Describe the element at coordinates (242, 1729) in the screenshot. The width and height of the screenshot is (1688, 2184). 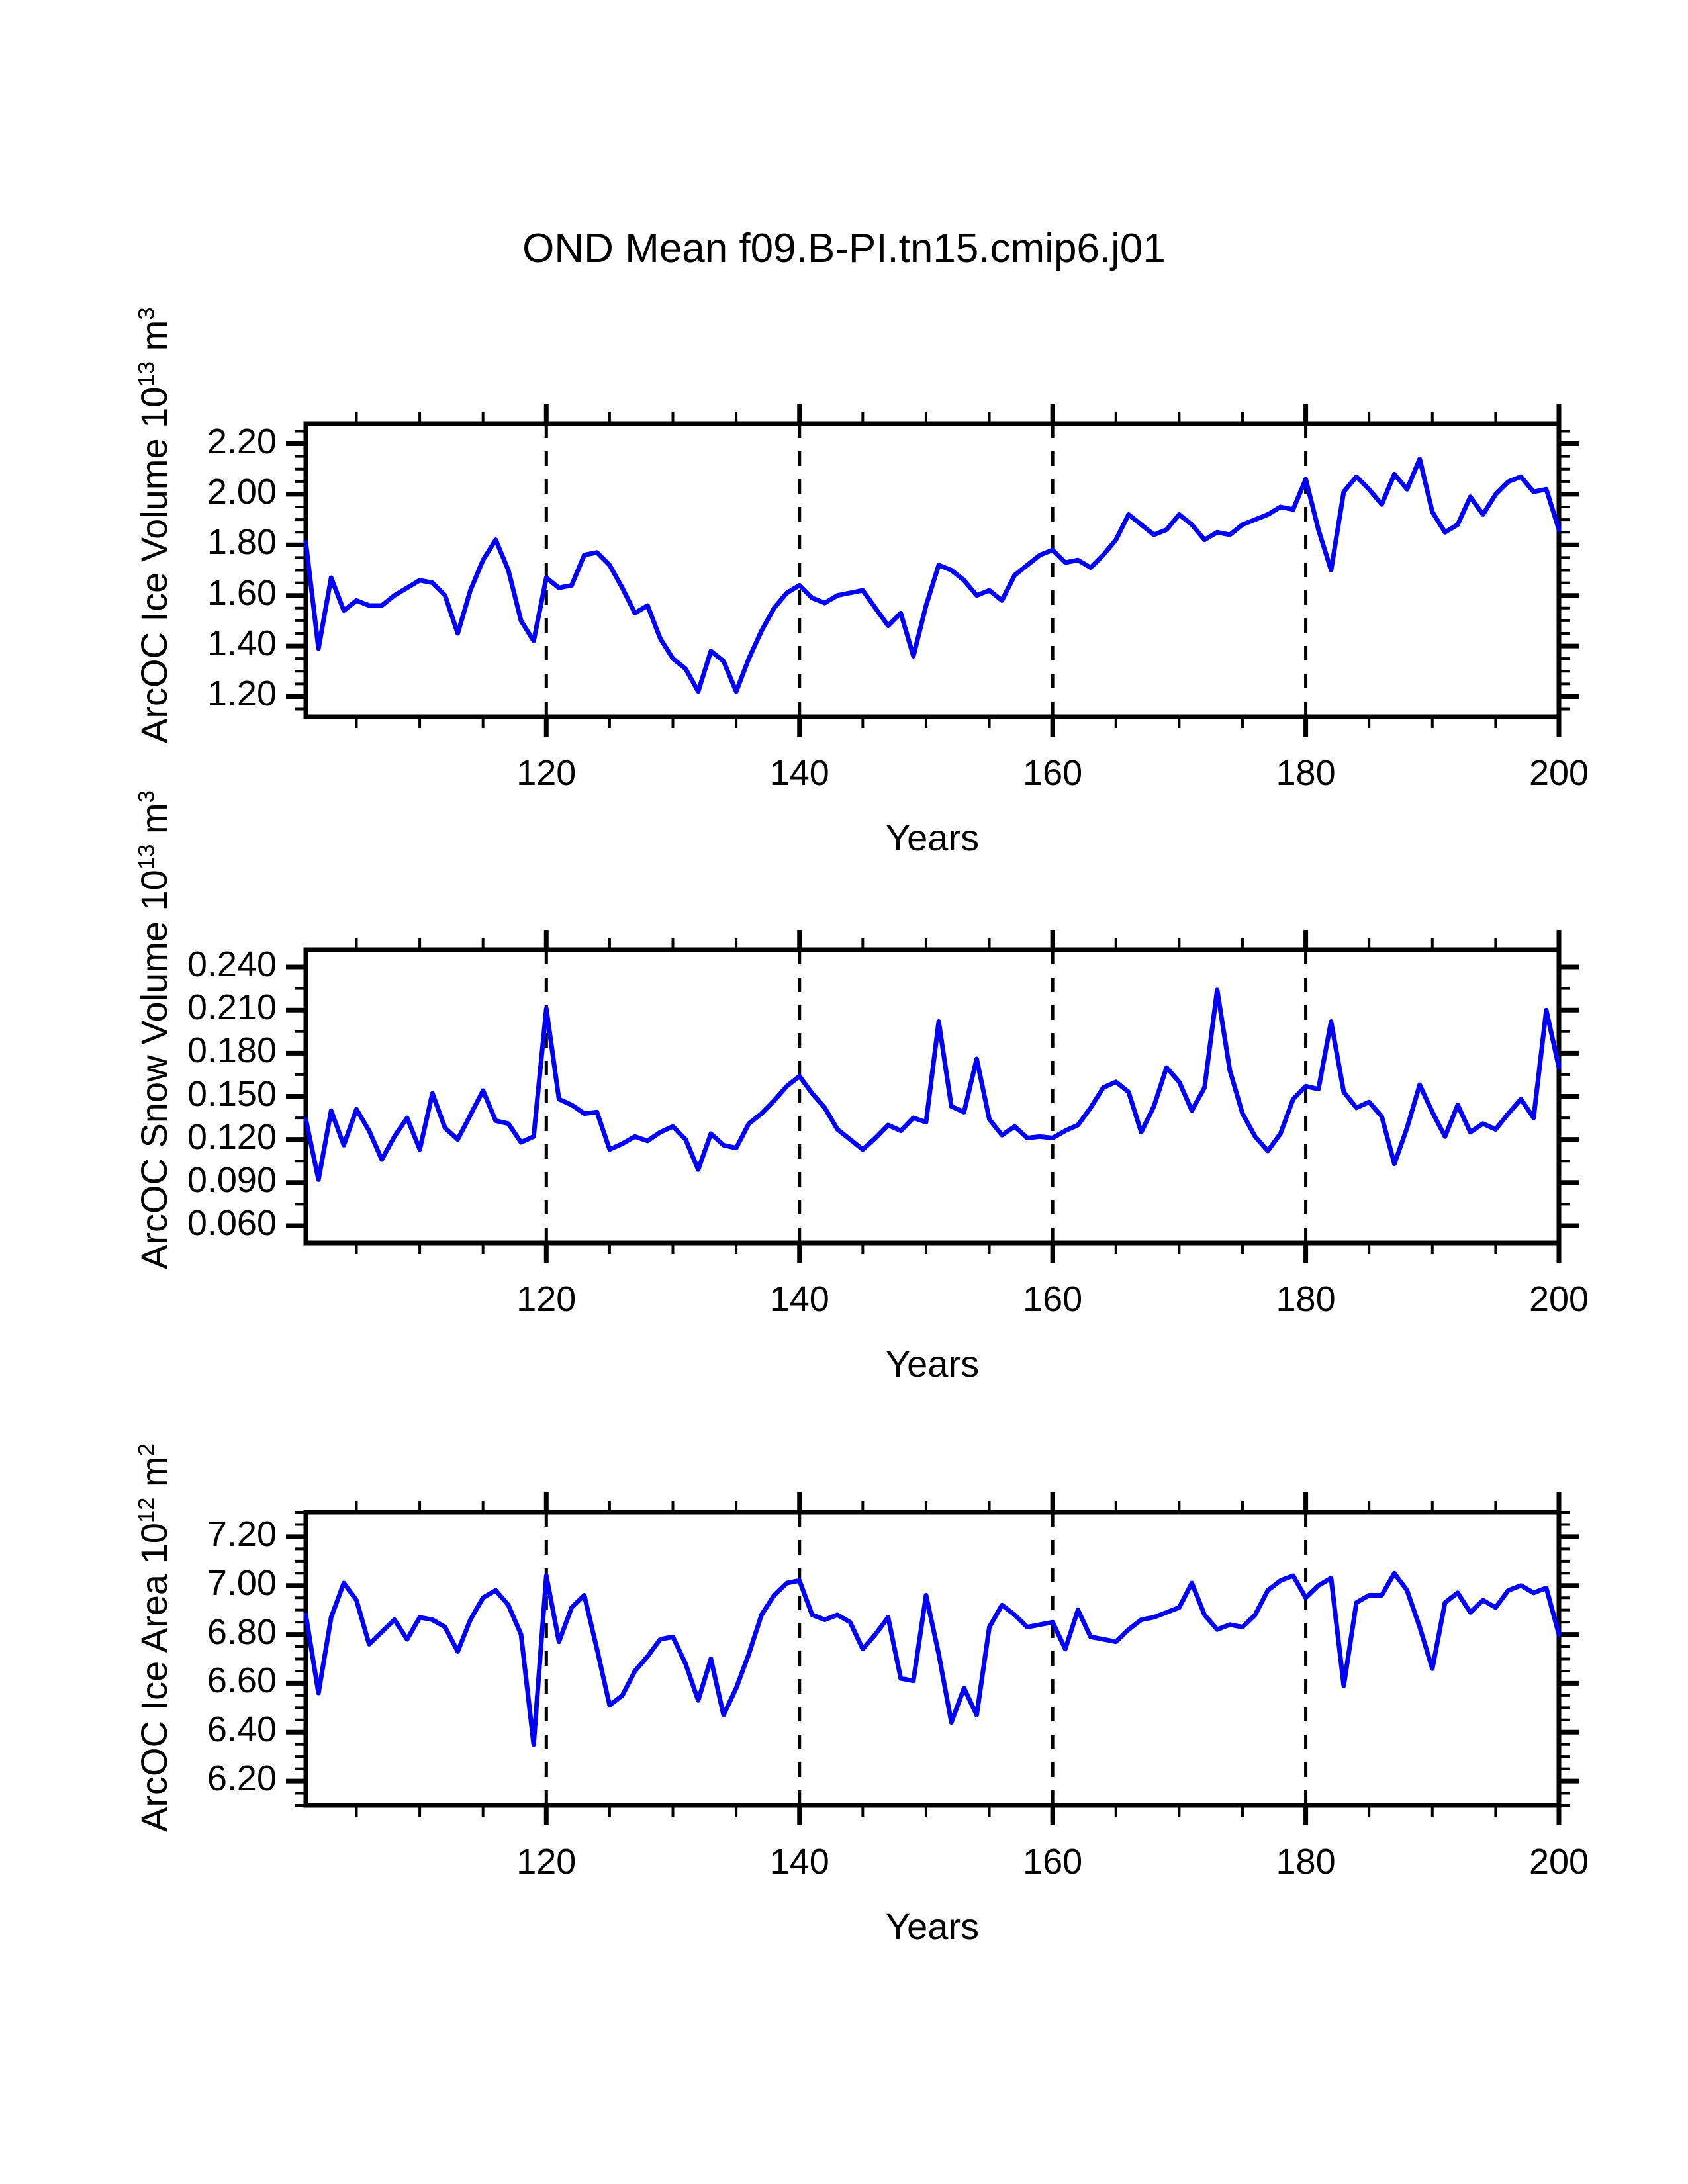
I see `y-tick-label: 6.40` at that location.